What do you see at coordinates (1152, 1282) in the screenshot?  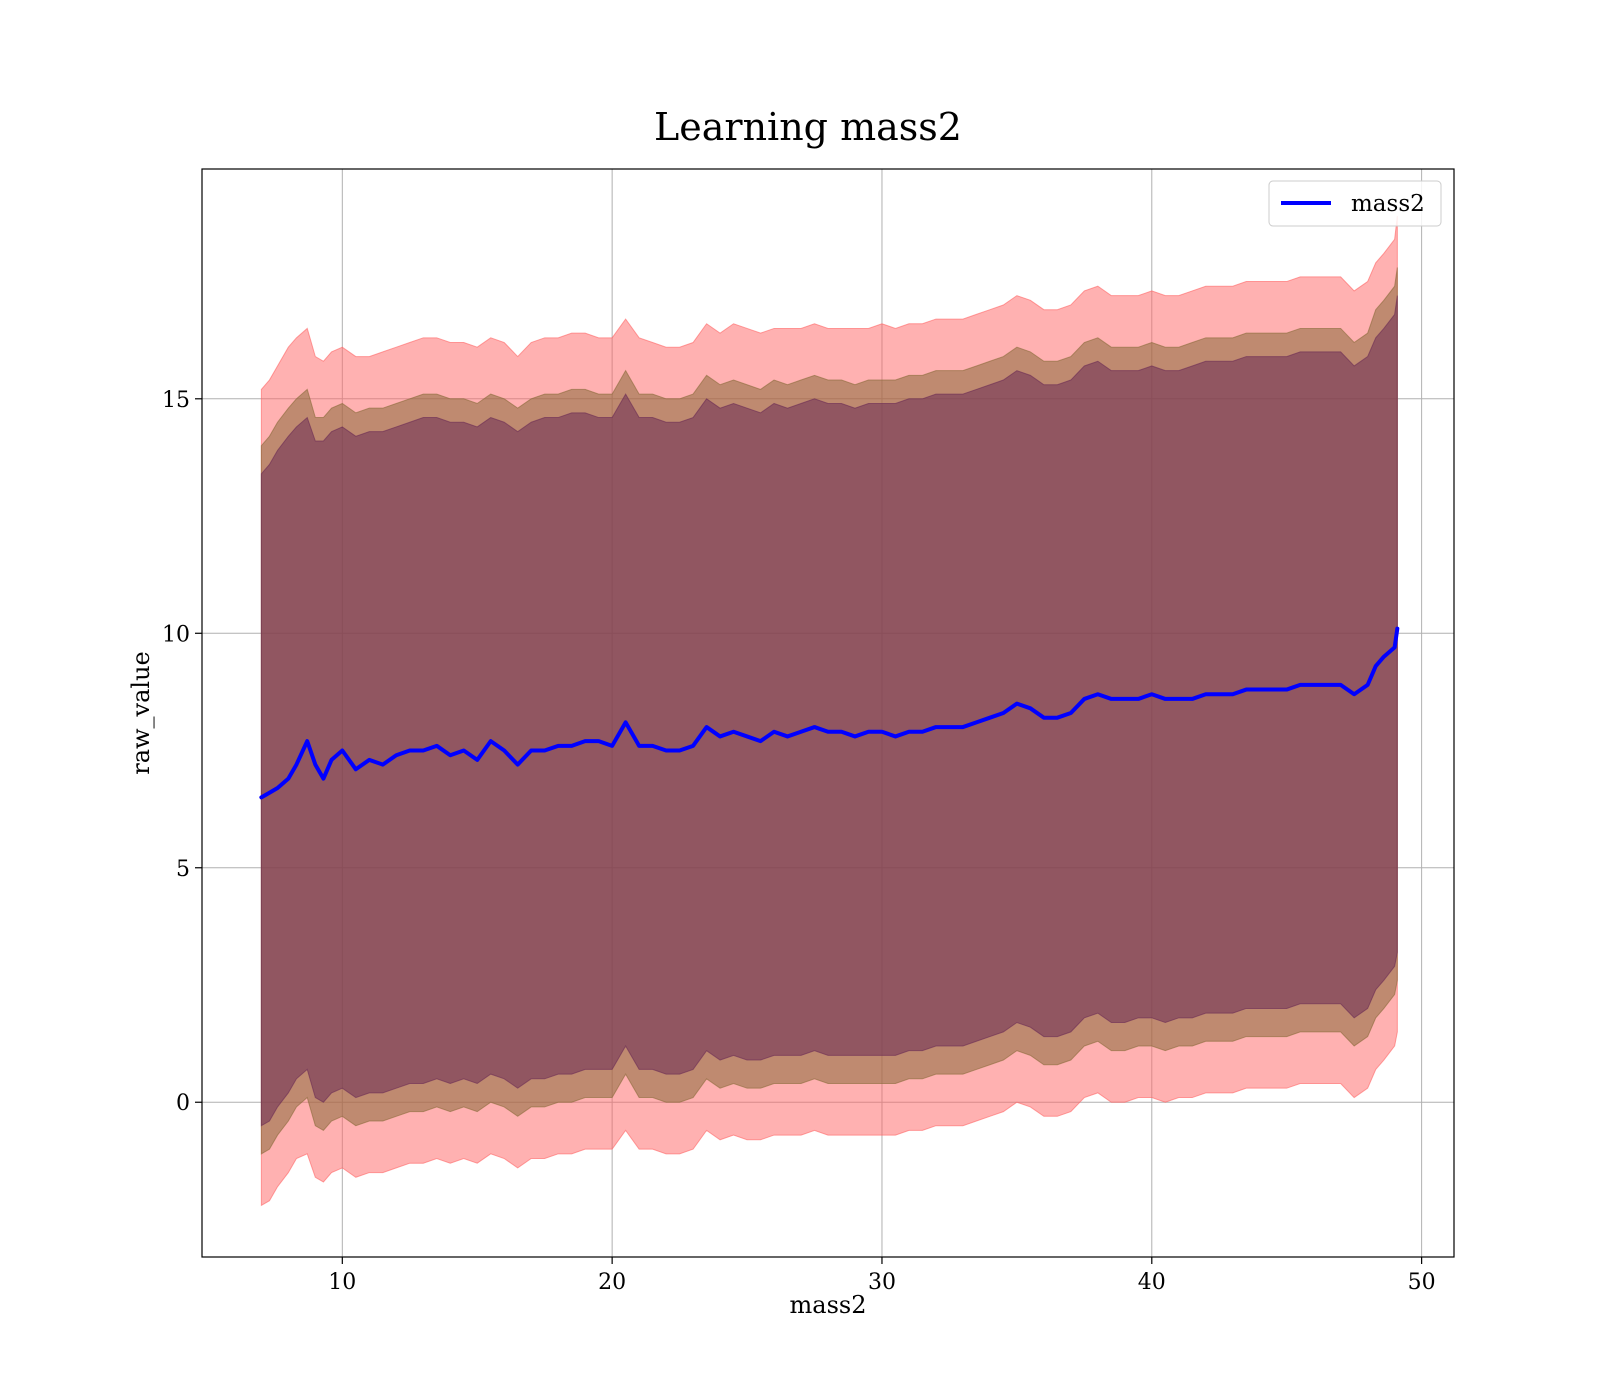 I see `x-tick-label: 40` at bounding box center [1152, 1282].